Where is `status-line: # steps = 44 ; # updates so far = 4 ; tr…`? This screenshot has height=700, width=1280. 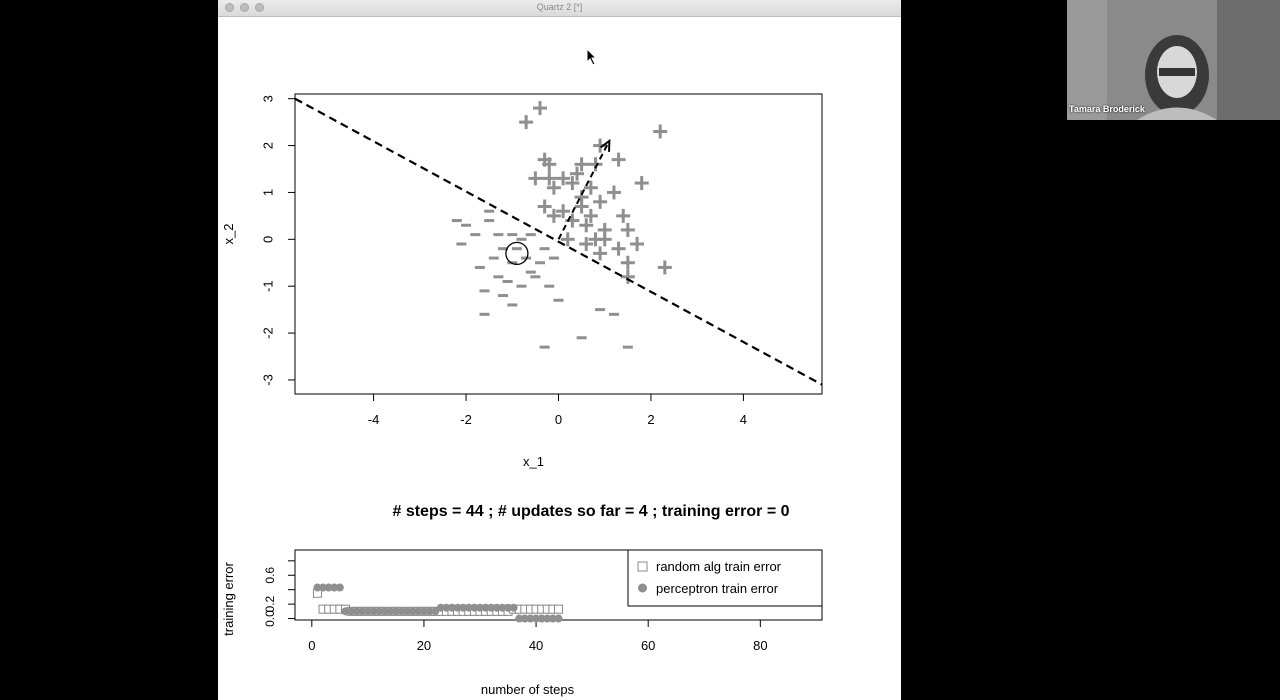 status-line: # steps = 44 ; # updates so far = 4 ; tr… is located at coordinates (590, 511).